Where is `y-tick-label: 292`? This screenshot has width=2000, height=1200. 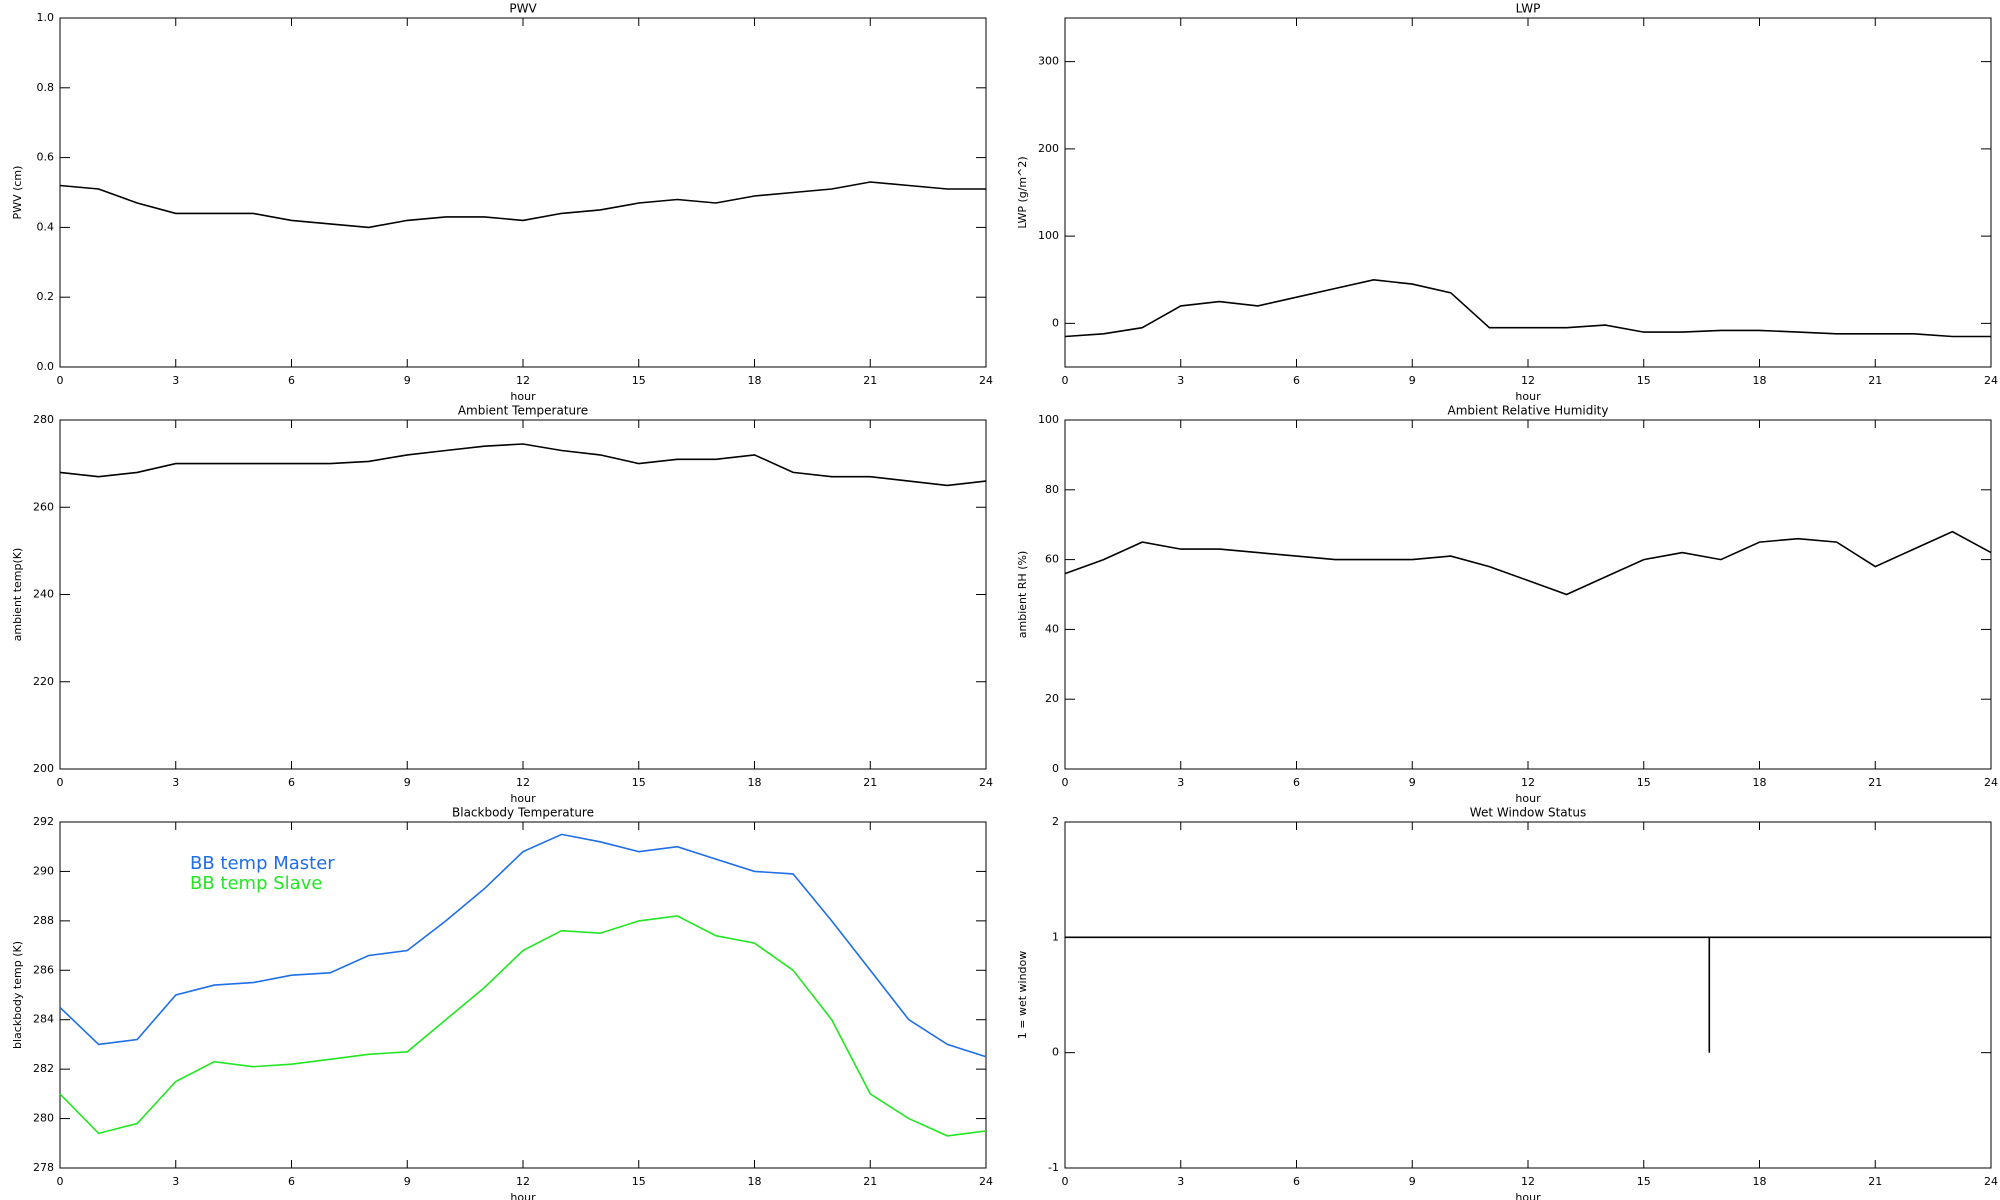
y-tick-label: 292 is located at coordinates (43, 821).